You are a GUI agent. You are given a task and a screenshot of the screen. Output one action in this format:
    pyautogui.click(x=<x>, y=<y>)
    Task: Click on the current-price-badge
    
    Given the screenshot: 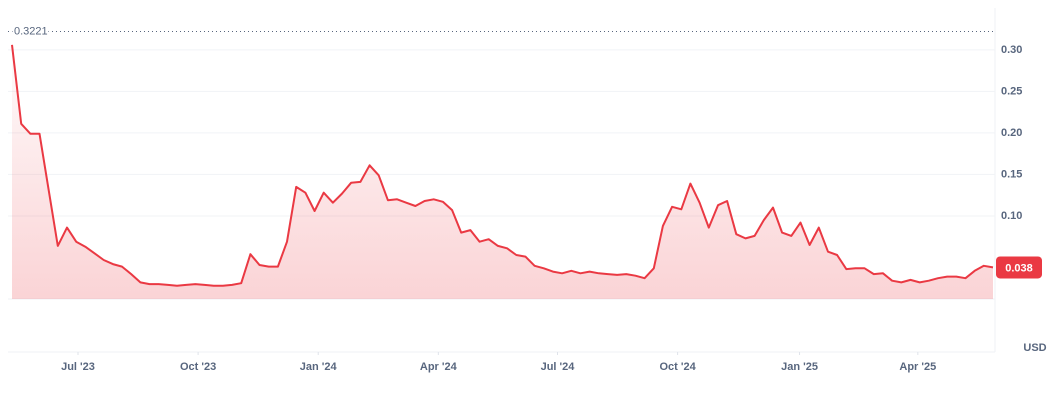 What is the action you would take?
    pyautogui.click(x=1019, y=267)
    